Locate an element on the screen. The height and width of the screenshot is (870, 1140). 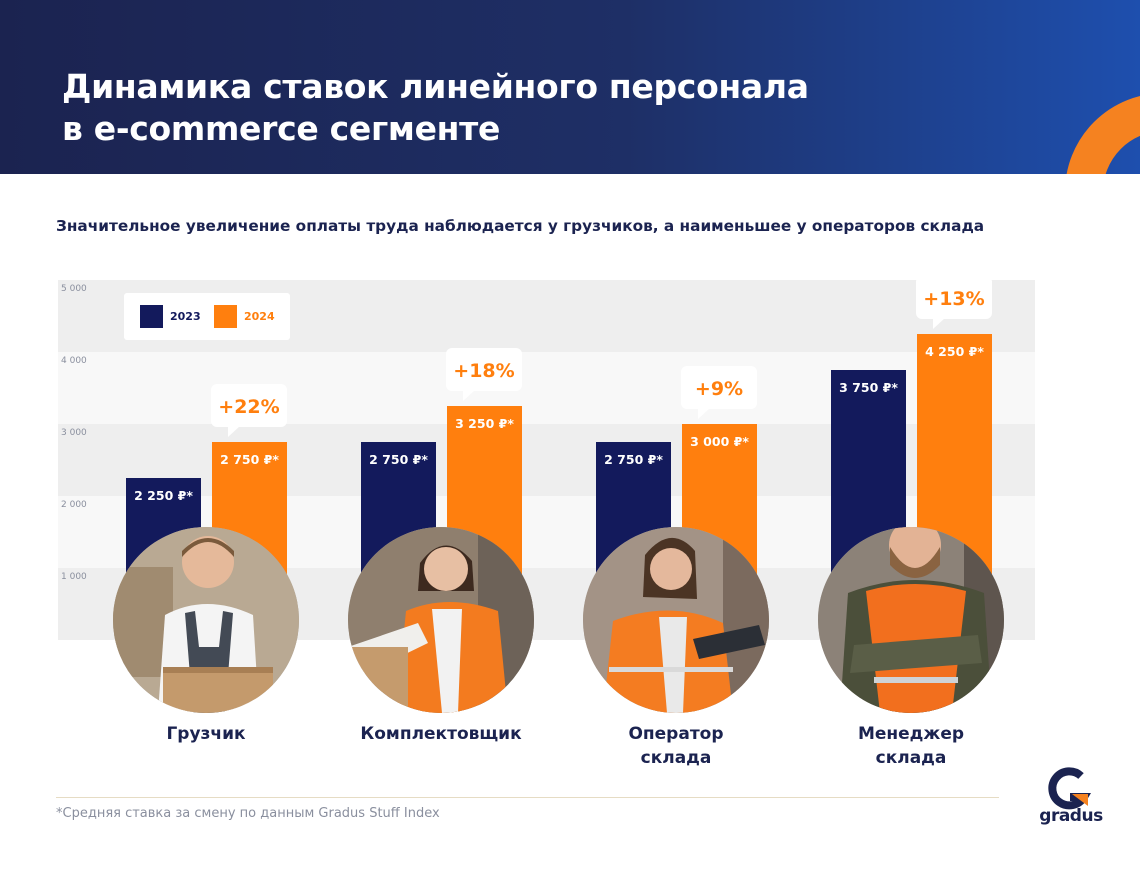
change-label: +13% is located at coordinates (953, 299).